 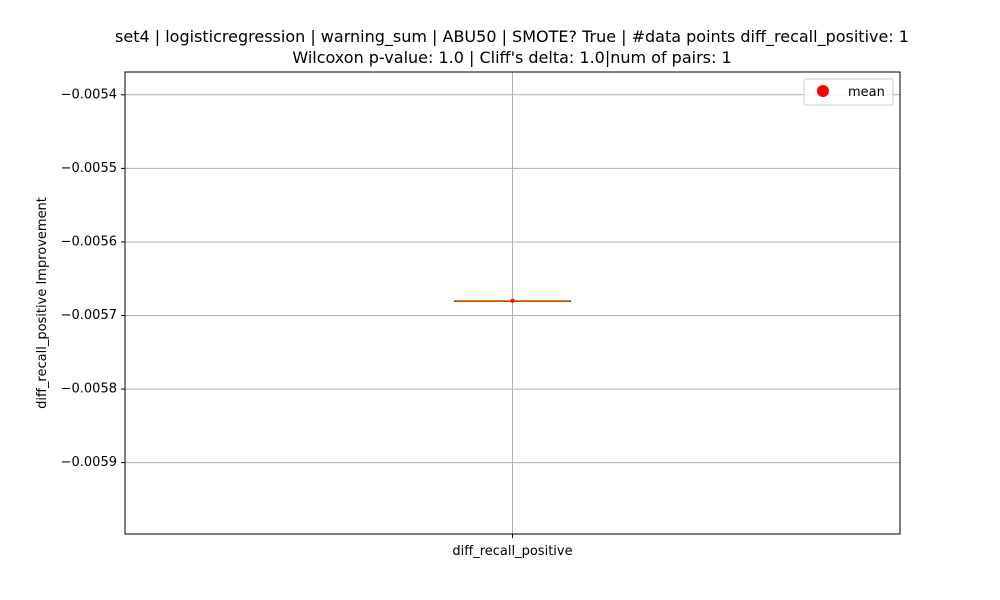 I want to click on x-tick-label: diff_recall_positive, so click(x=512, y=551).